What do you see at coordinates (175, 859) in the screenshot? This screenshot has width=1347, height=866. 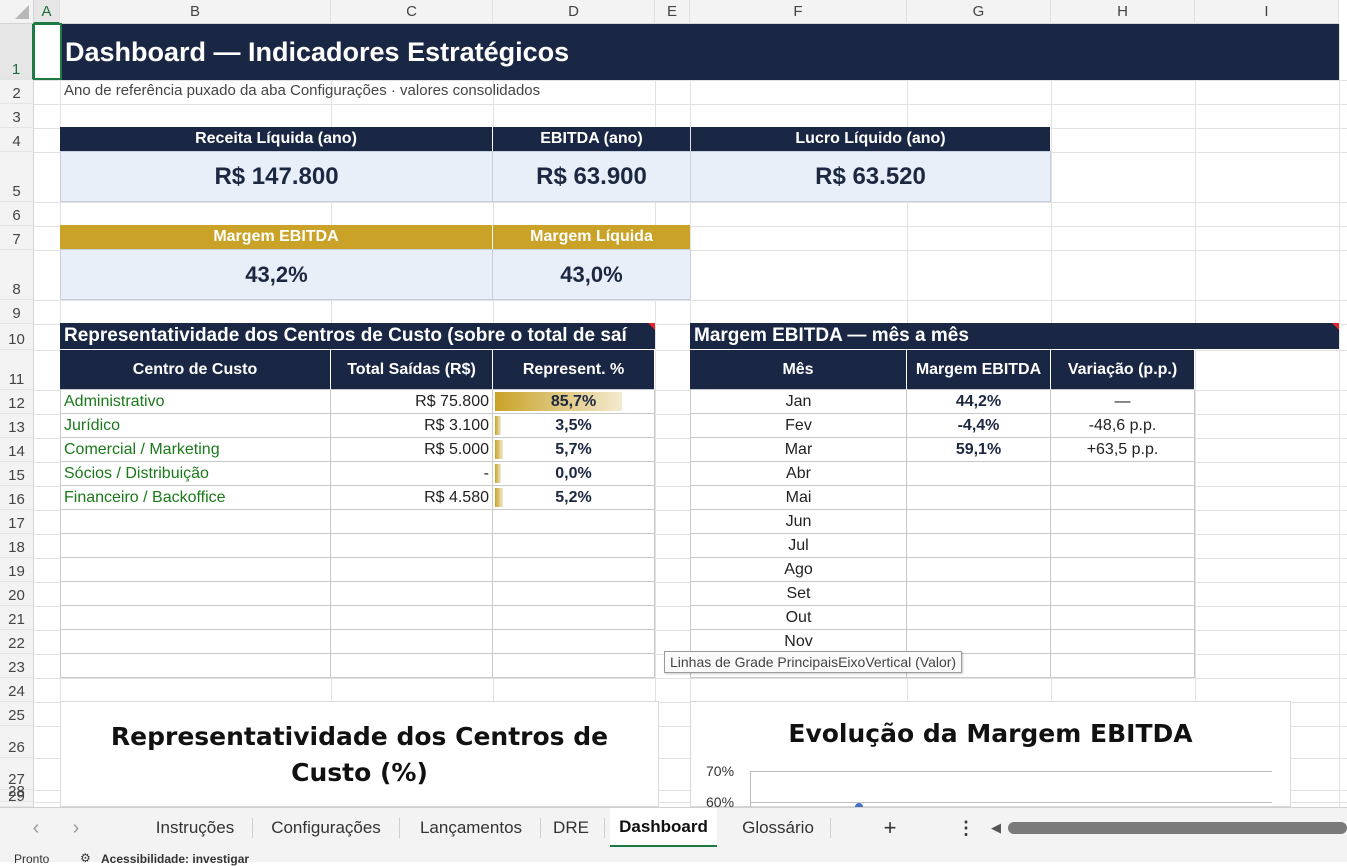 I see `status-accessibility: Acessibilidade: investigar` at bounding box center [175, 859].